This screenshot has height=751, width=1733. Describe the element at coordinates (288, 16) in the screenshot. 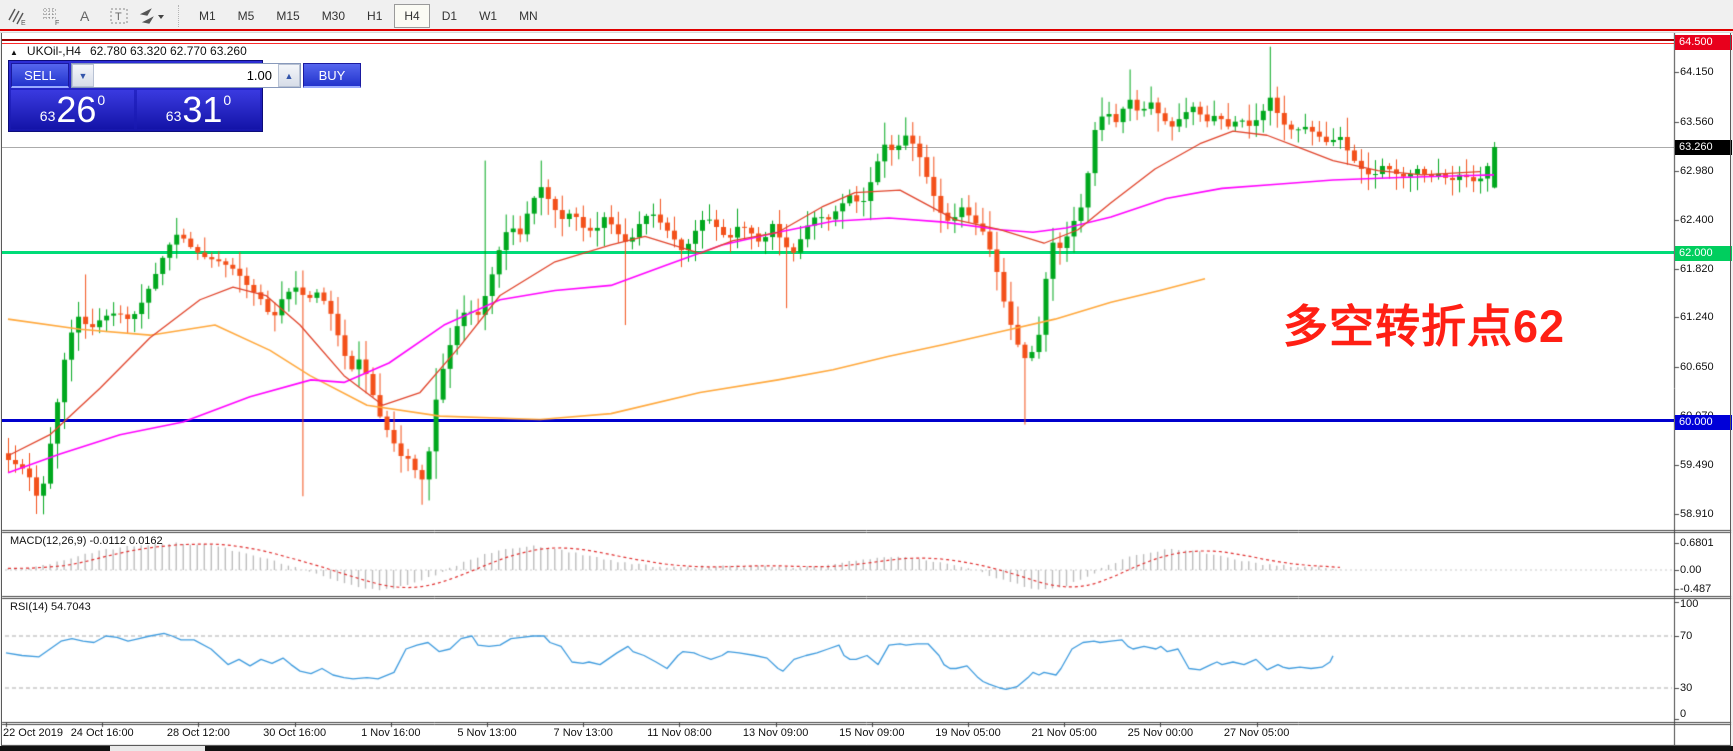

I see `timeframe-button-M15: M15` at that location.